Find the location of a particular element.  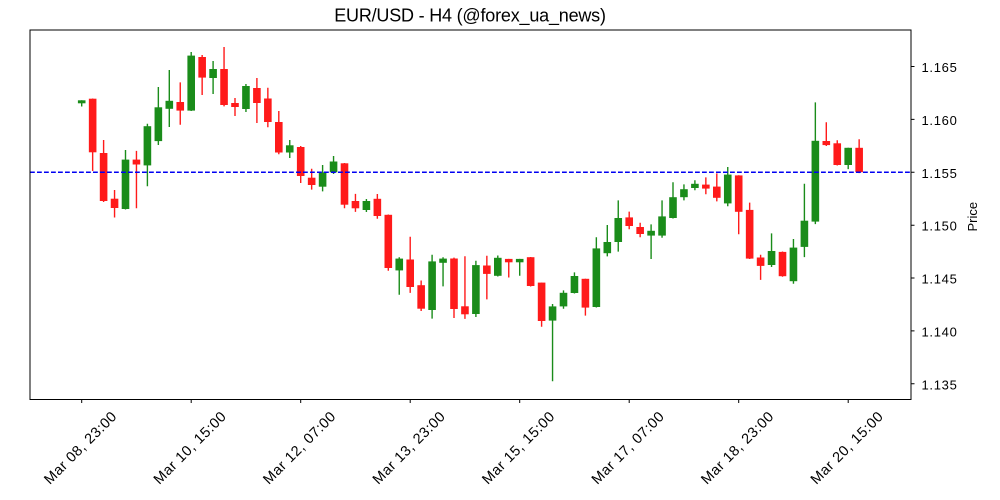

svg-text: 1.145 is located at coordinates (940, 279).